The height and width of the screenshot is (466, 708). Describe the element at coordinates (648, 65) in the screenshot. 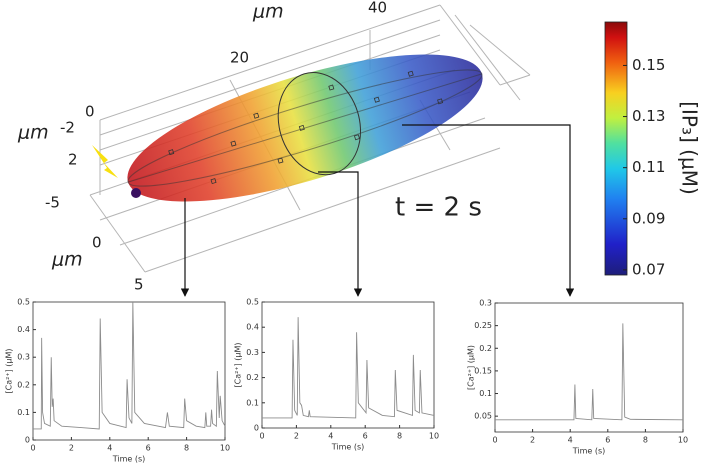

I see `colorbar-tick-label: 0.15` at that location.